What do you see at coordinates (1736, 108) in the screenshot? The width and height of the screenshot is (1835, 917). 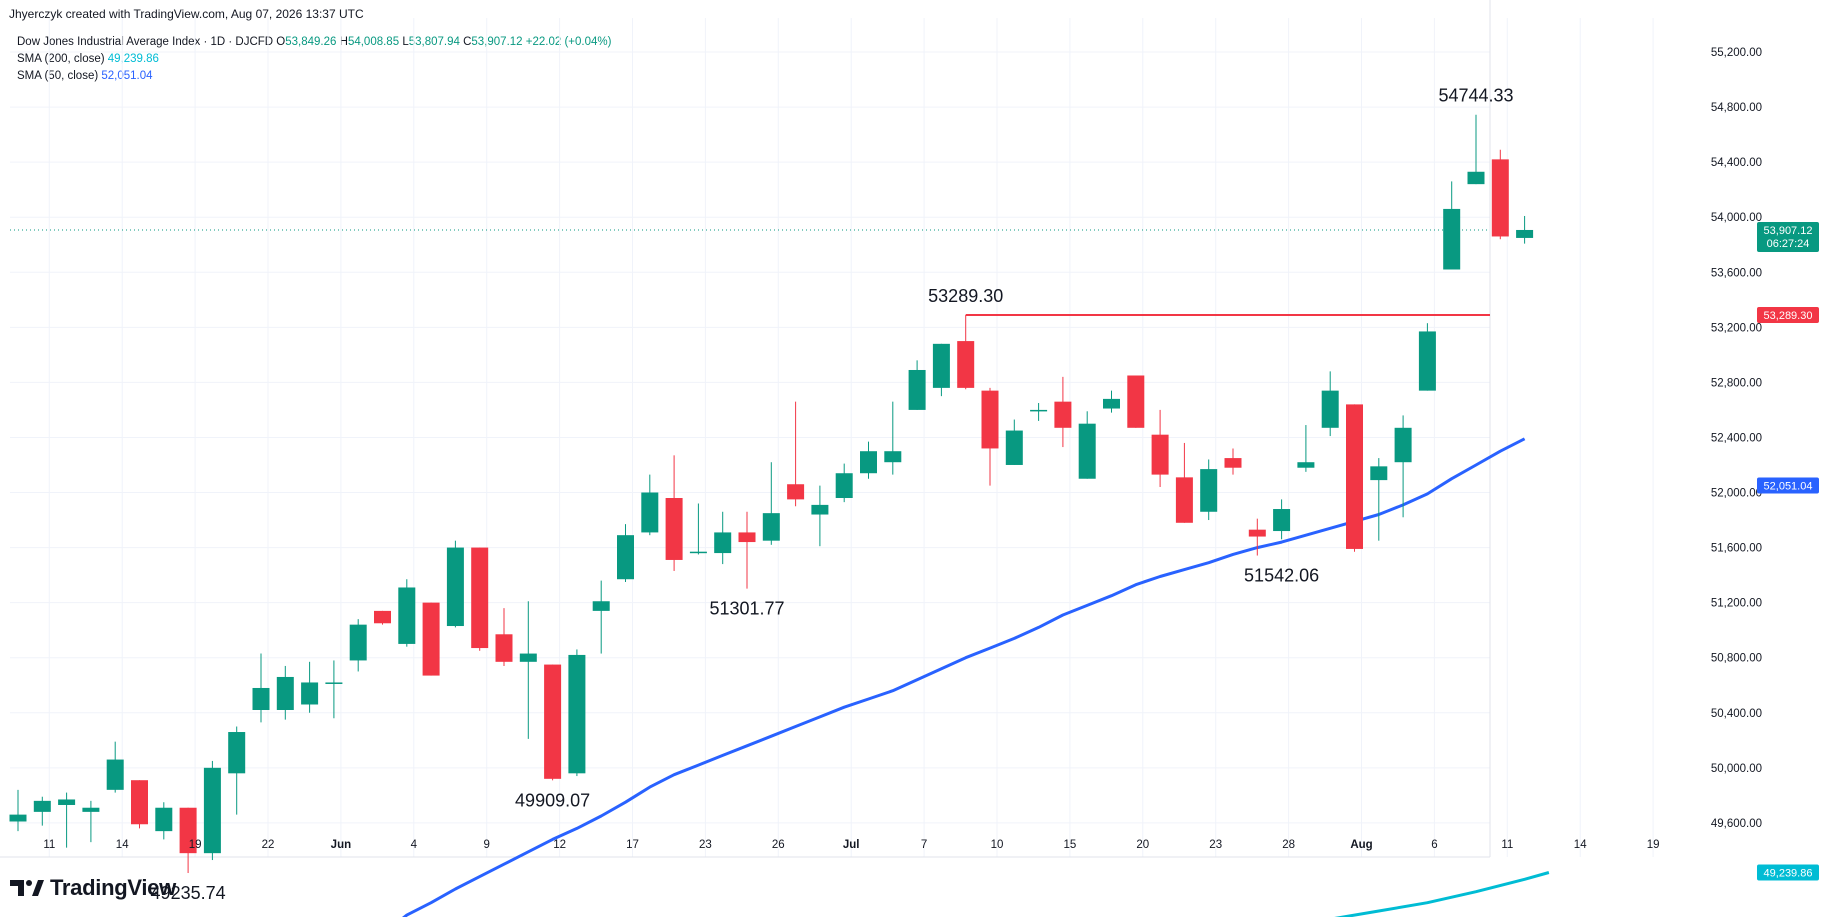 I see `price-axis-label: 54,800.00` at bounding box center [1736, 108].